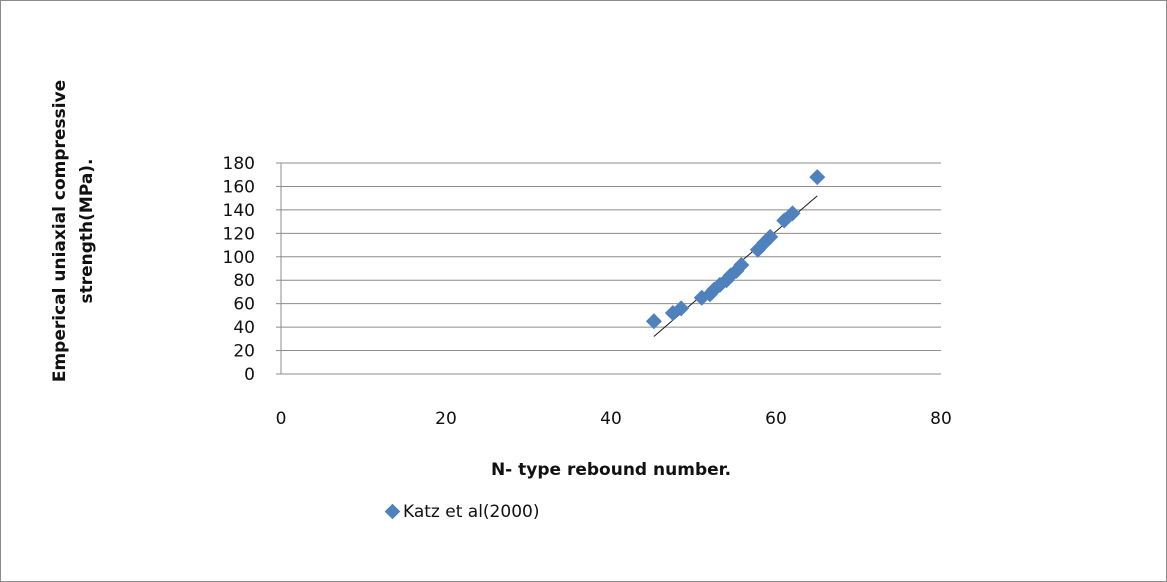 The image size is (1167, 582). What do you see at coordinates (446, 419) in the screenshot?
I see `x-tick-label: 20` at bounding box center [446, 419].